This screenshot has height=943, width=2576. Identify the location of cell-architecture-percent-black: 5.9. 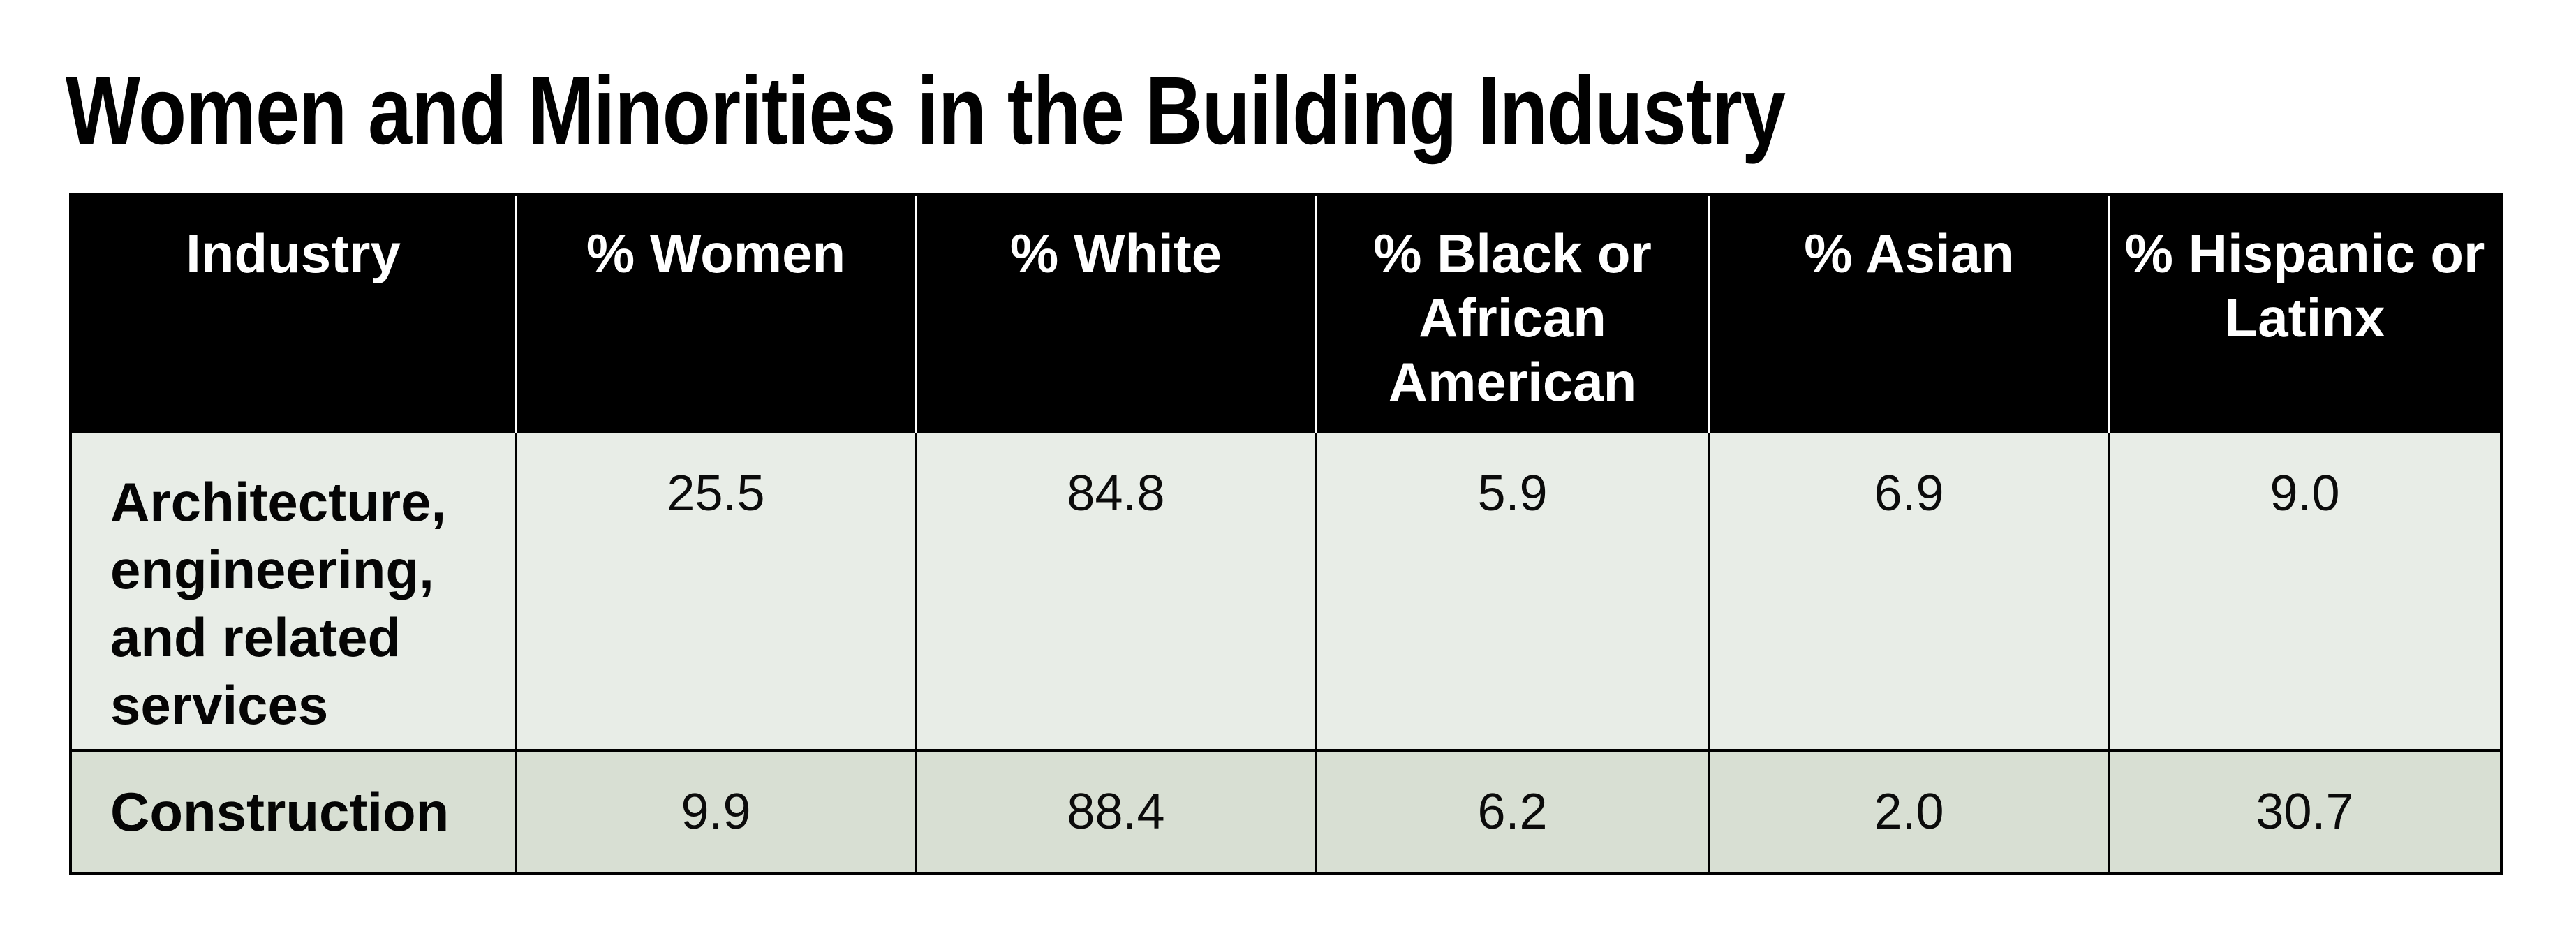
(1511, 591).